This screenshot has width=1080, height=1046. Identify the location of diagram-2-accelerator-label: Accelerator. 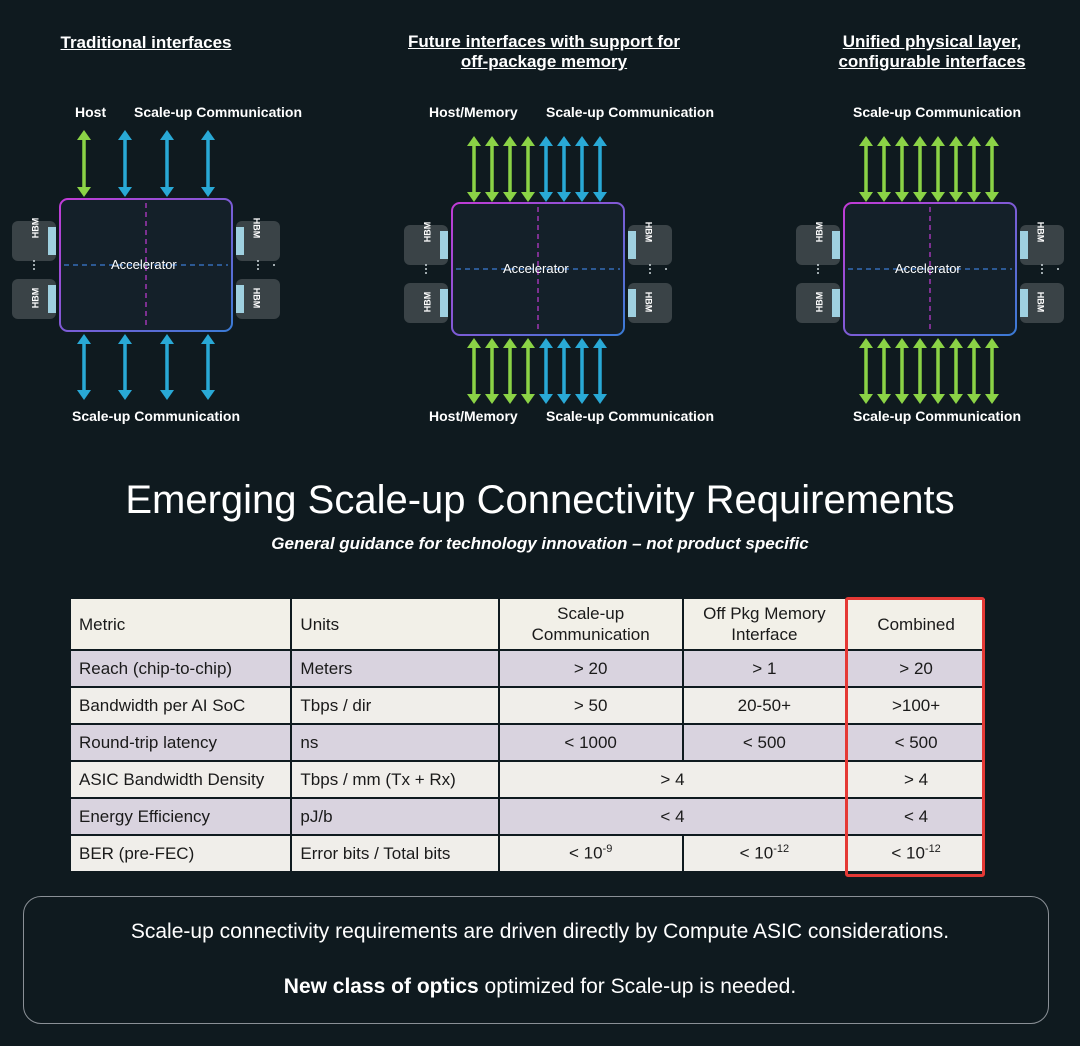
(536, 268).